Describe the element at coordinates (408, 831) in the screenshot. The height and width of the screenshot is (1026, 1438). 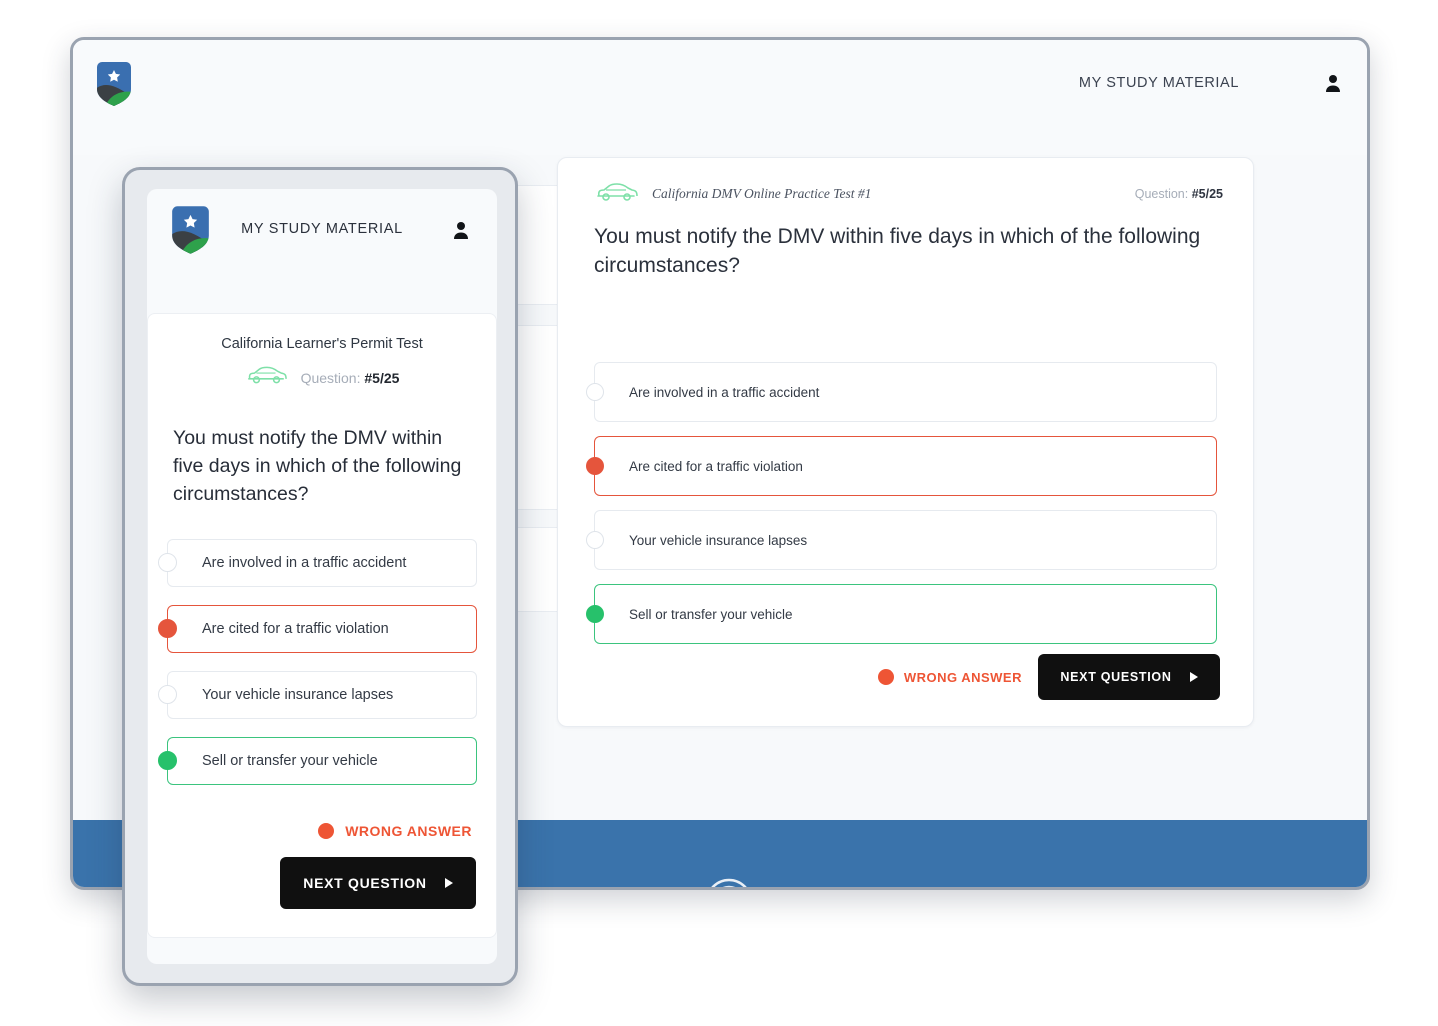
I see `mobile-status-badge-label: WRONG ANSWER` at that location.